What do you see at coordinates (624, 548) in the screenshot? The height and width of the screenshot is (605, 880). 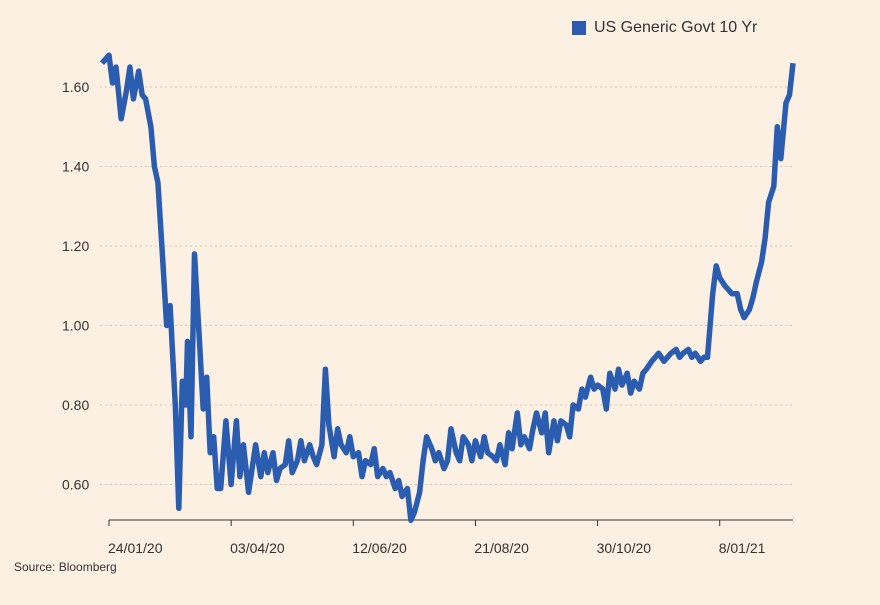 I see `x-tick-label: 30/10/20` at bounding box center [624, 548].